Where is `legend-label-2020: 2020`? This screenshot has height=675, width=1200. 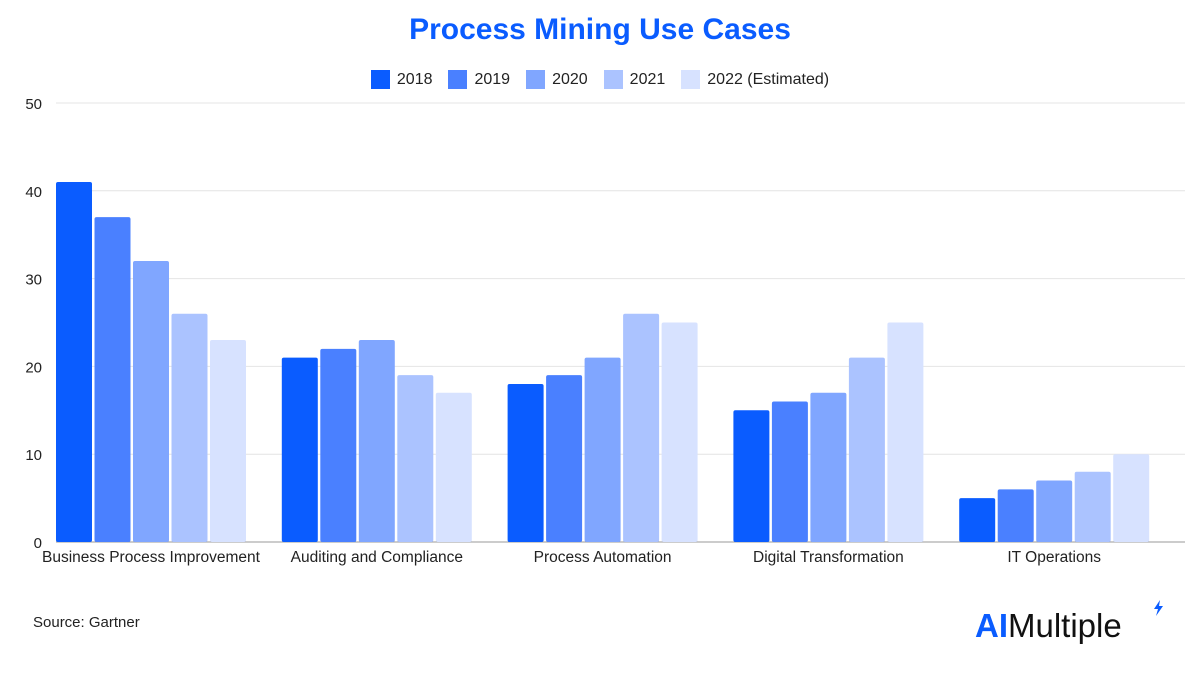
legend-label-2020: 2020 is located at coordinates (570, 79).